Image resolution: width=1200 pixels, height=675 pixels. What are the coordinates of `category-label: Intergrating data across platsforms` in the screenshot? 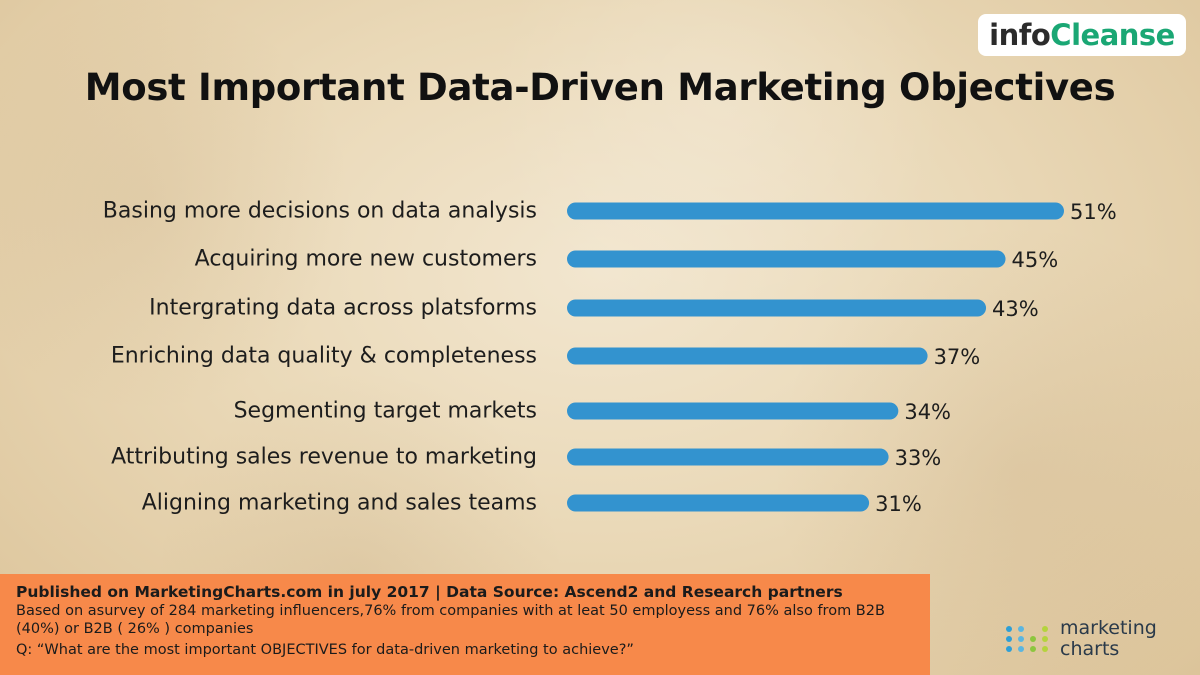 It's located at (343, 308).